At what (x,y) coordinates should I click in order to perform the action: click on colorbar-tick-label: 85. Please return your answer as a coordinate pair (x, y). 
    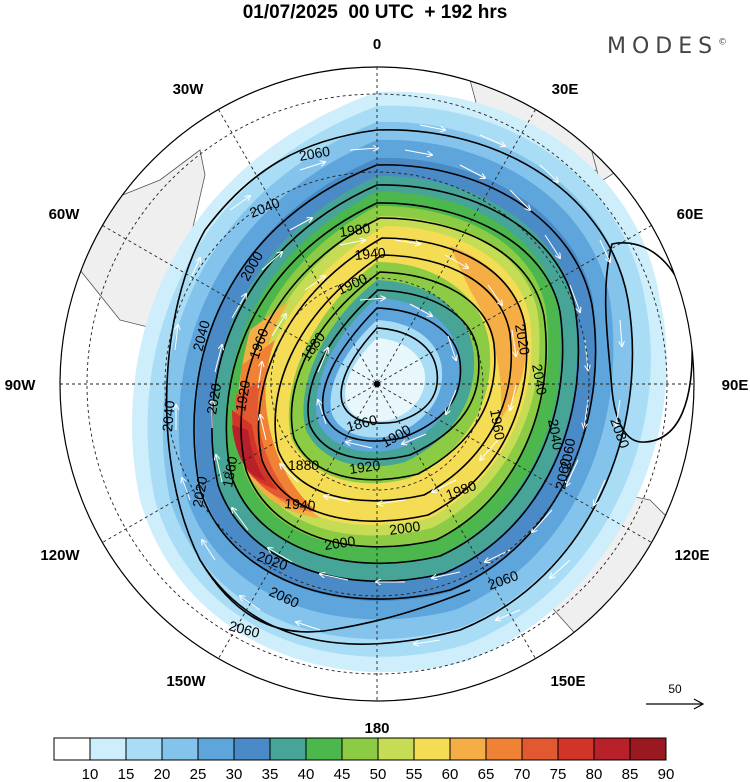
    Looking at the image, I should click on (630, 774).